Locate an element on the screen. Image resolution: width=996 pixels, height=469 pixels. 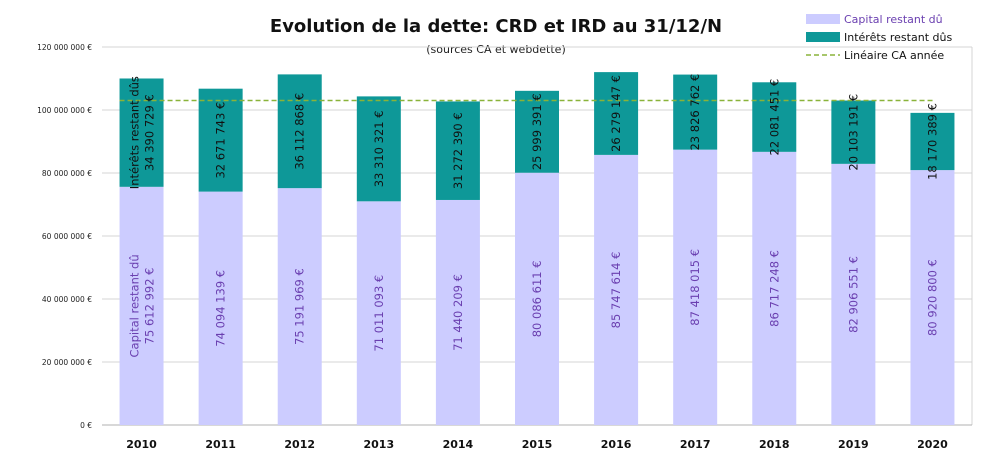
data-label-interets: 23 826 762 € is located at coordinates (695, 112).